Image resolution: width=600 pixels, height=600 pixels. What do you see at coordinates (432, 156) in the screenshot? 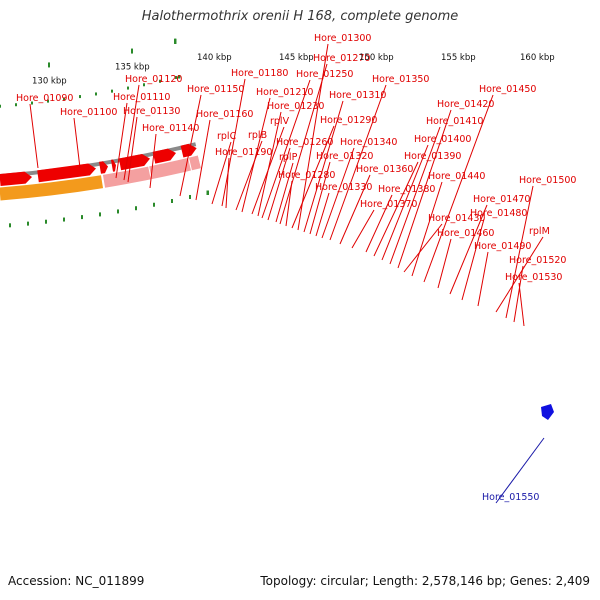
I see `gene-label: Hore_01390` at bounding box center [432, 156].